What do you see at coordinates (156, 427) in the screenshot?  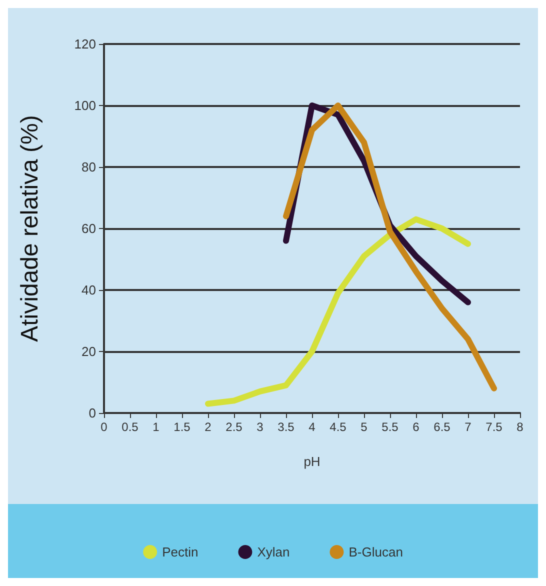 I see `x-tick-label: 1` at bounding box center [156, 427].